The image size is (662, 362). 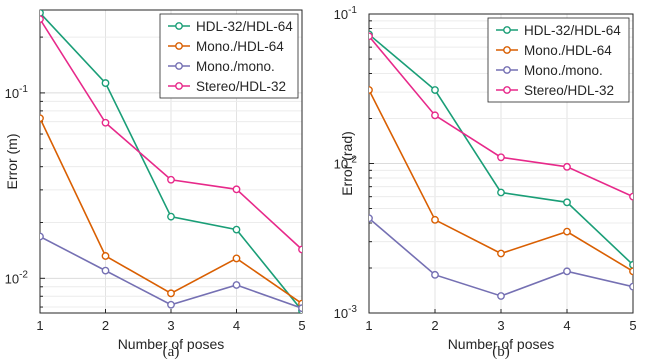 I want to click on subfigure-caption: (b), so click(x=501, y=352).